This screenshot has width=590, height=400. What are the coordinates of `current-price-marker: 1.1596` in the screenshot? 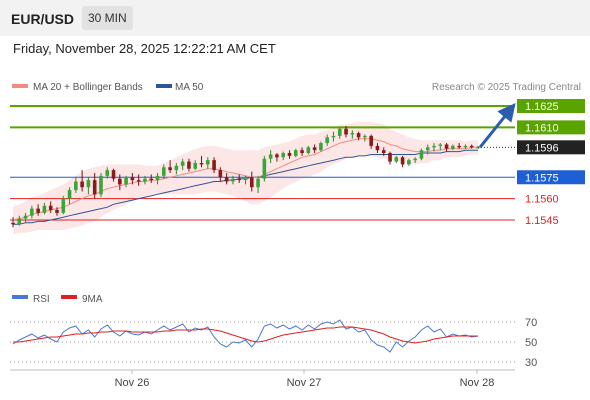 It's located at (531, 147).